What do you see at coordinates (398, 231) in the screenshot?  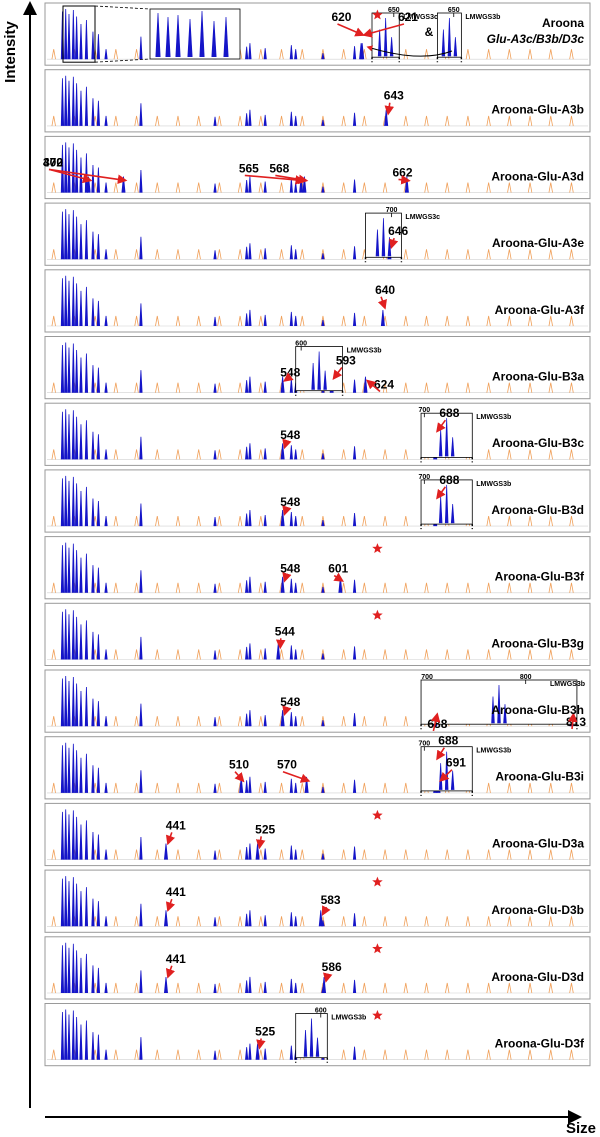 I see `peak-size-label: 646` at bounding box center [398, 231].